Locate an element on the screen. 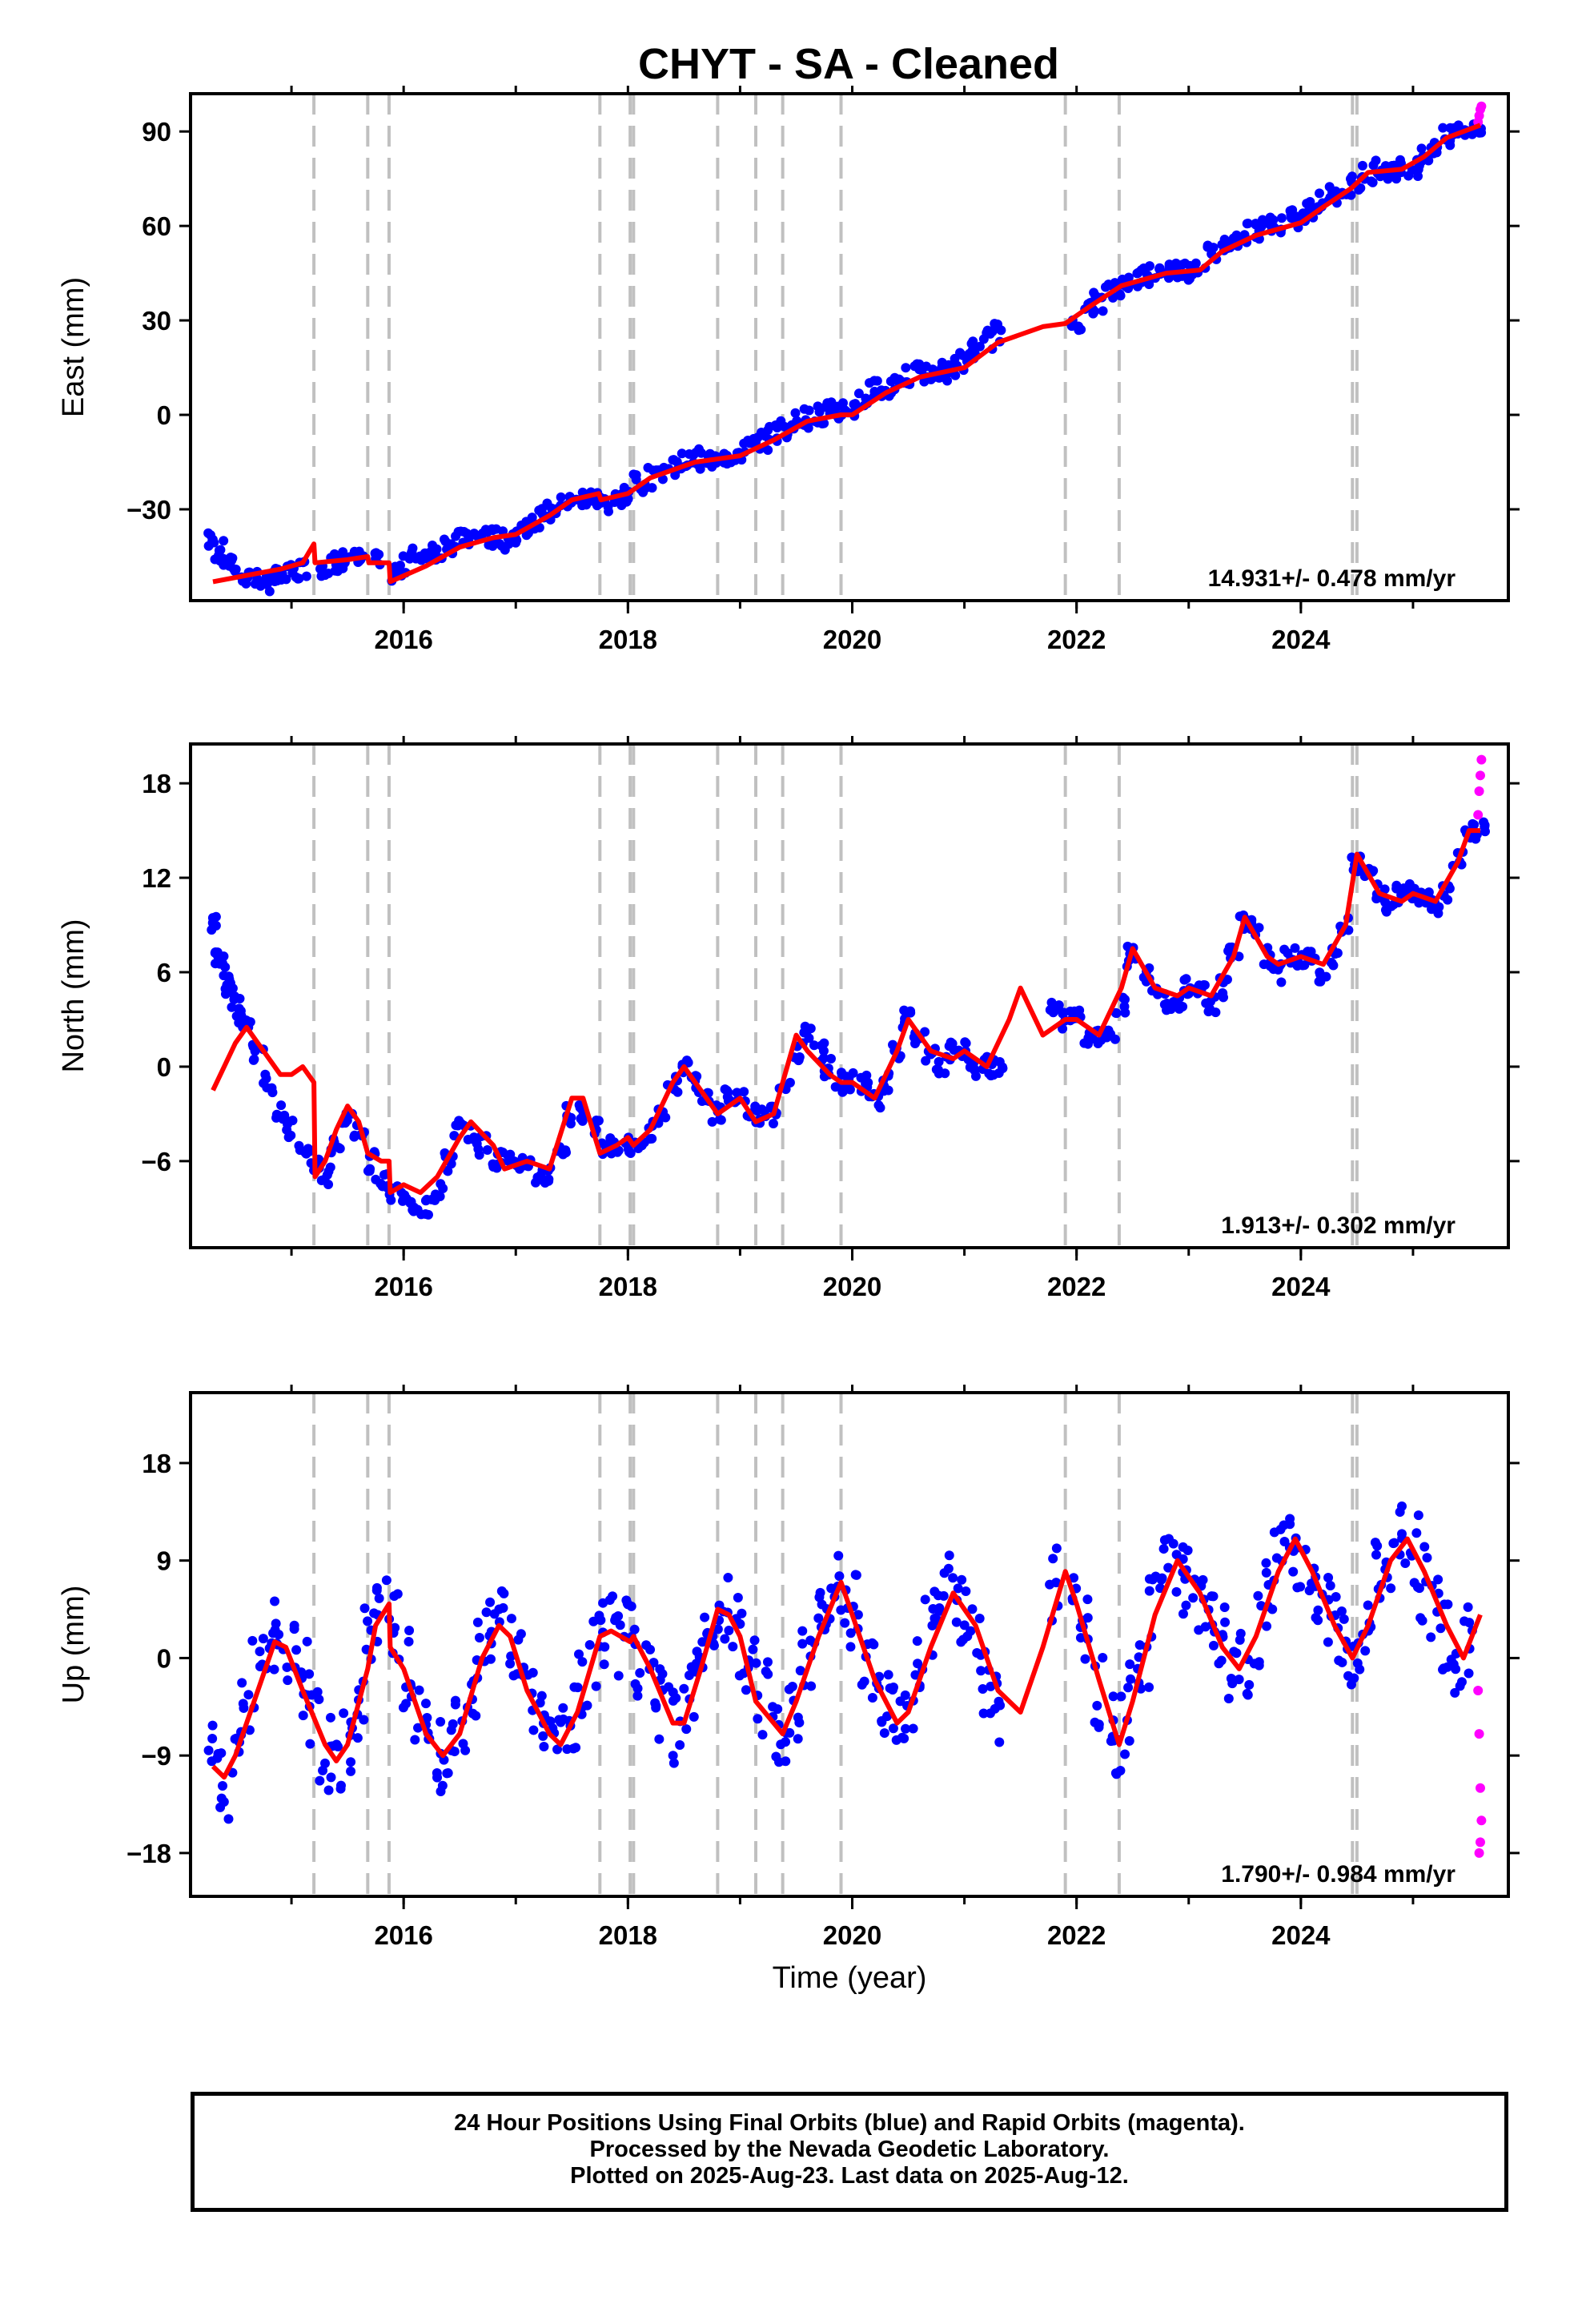 The height and width of the screenshot is (2324, 1582). y-tick-label: −30 is located at coordinates (148, 510).